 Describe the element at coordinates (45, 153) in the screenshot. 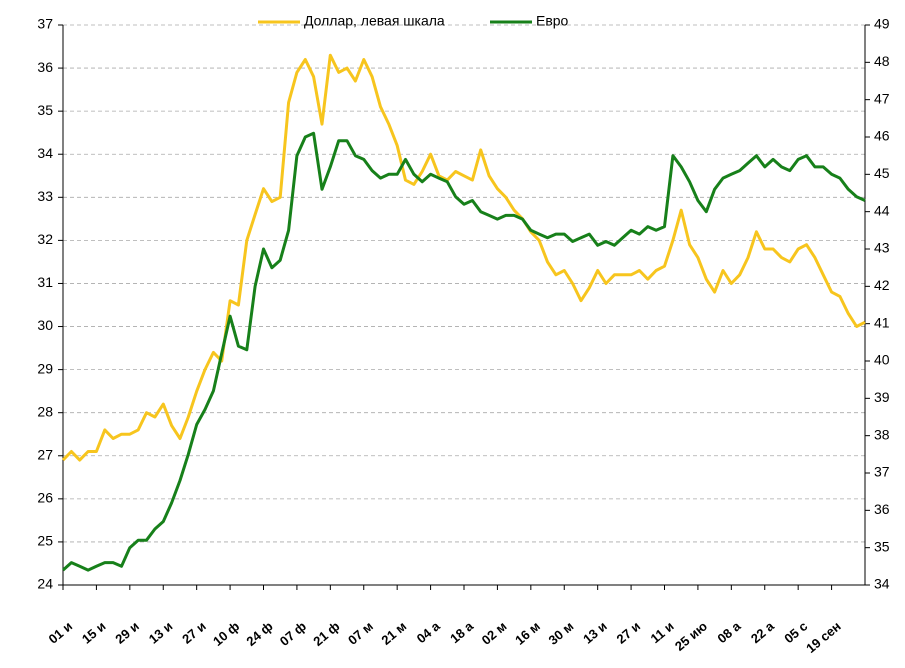

I see `y-tick-label: 34` at that location.